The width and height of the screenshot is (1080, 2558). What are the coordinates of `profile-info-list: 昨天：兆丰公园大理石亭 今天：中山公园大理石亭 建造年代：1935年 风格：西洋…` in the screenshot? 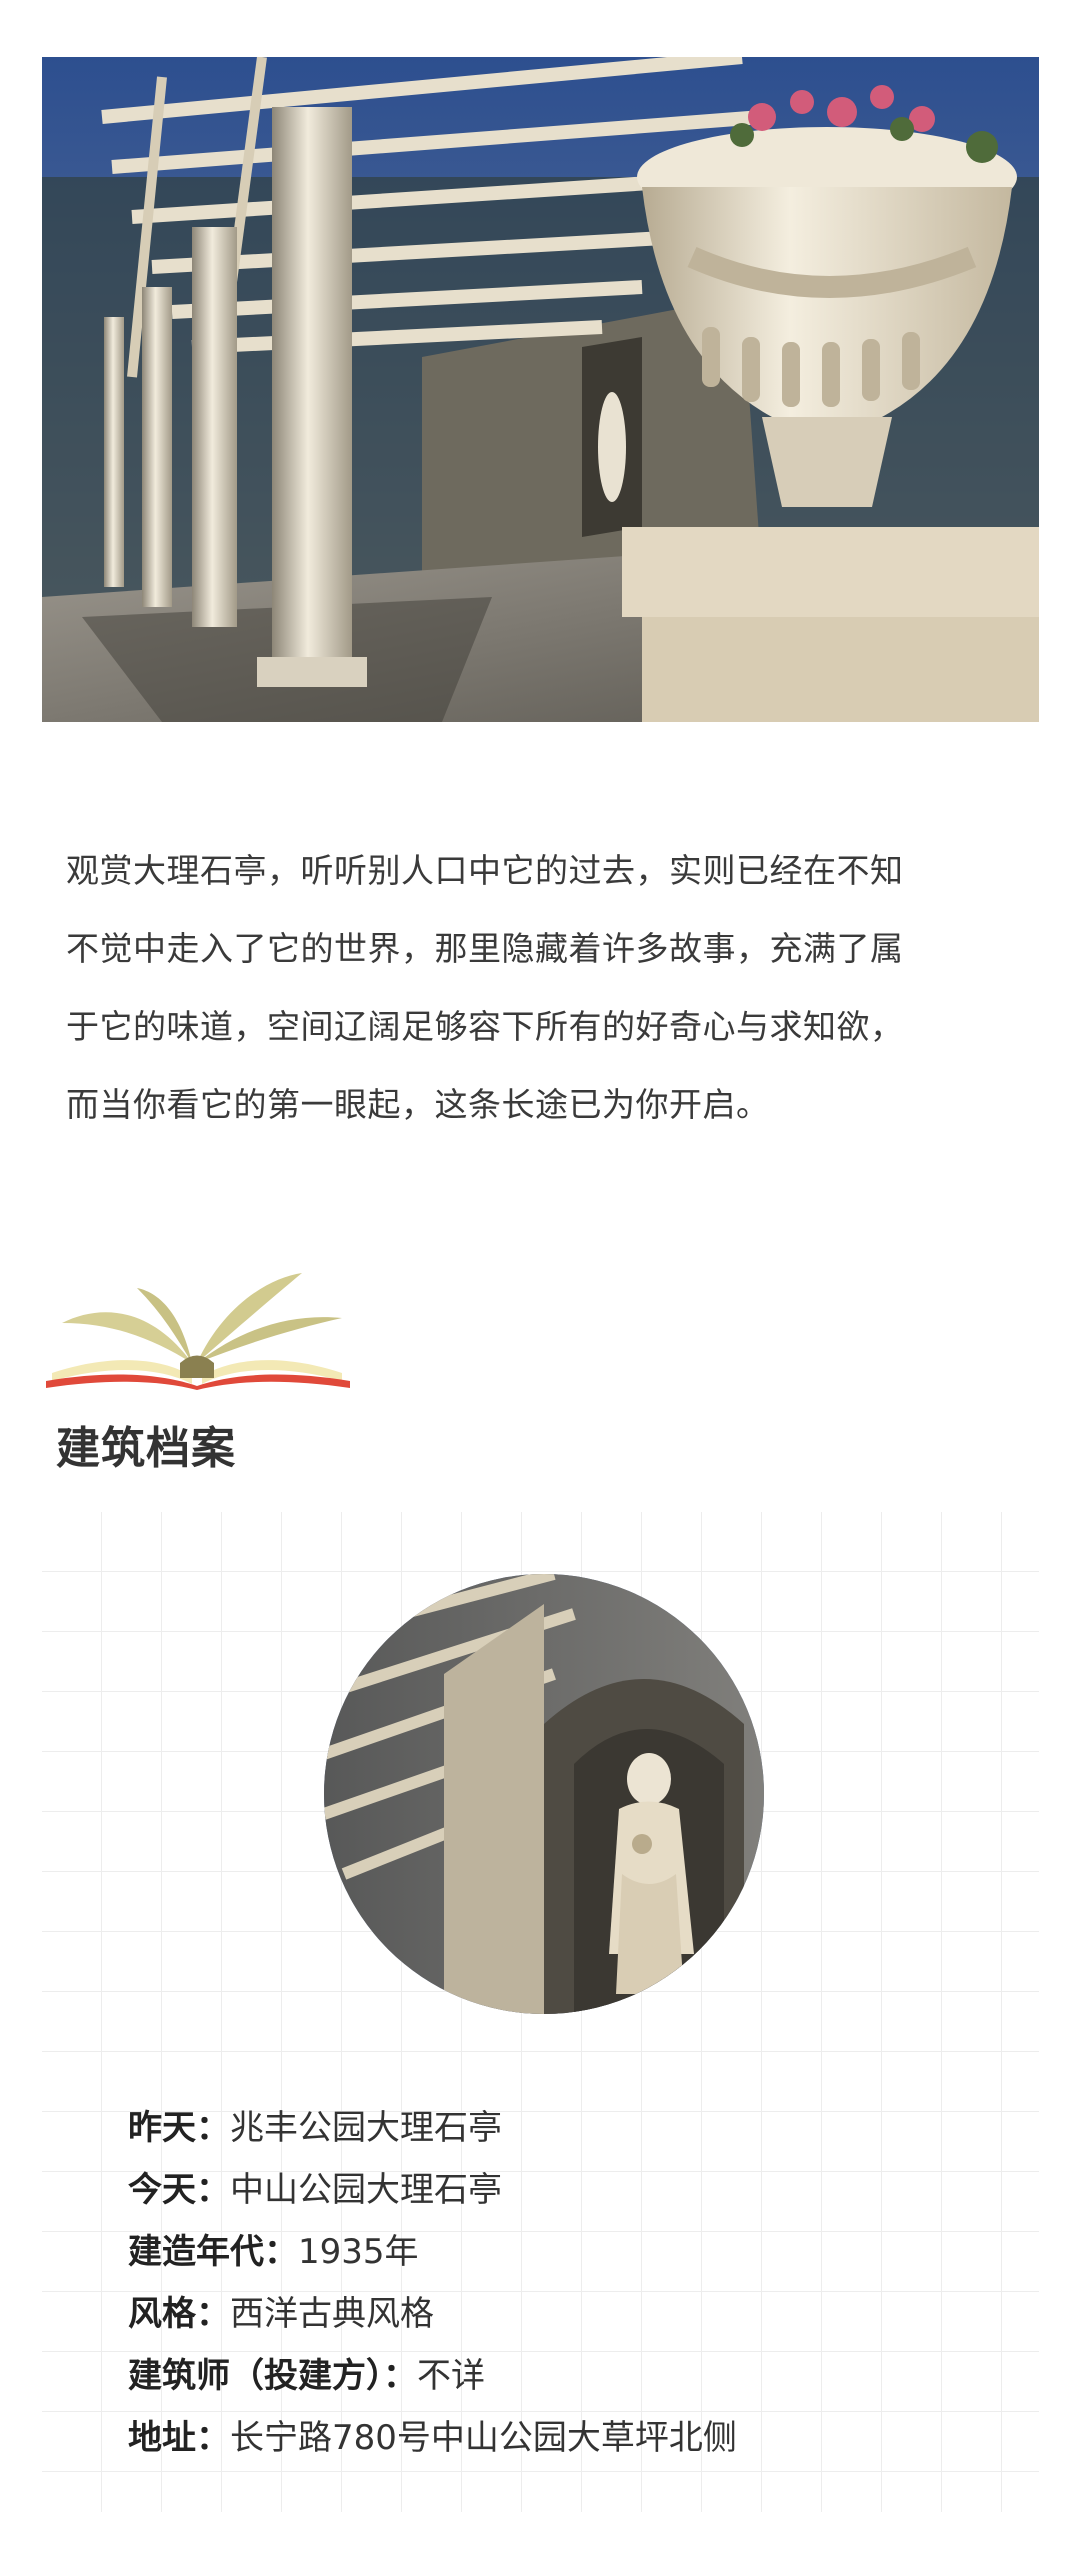 It's located at (568, 2283).